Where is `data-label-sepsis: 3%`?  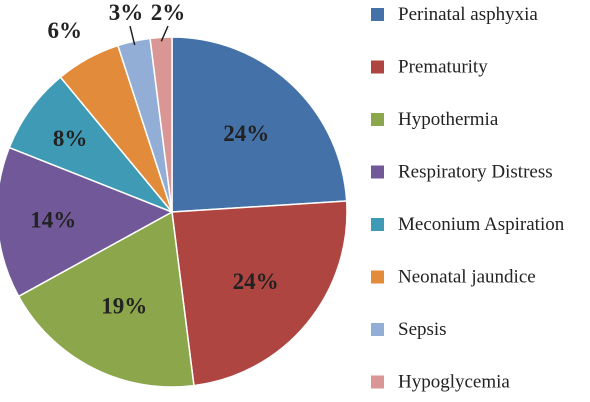 data-label-sepsis: 3% is located at coordinates (126, 12).